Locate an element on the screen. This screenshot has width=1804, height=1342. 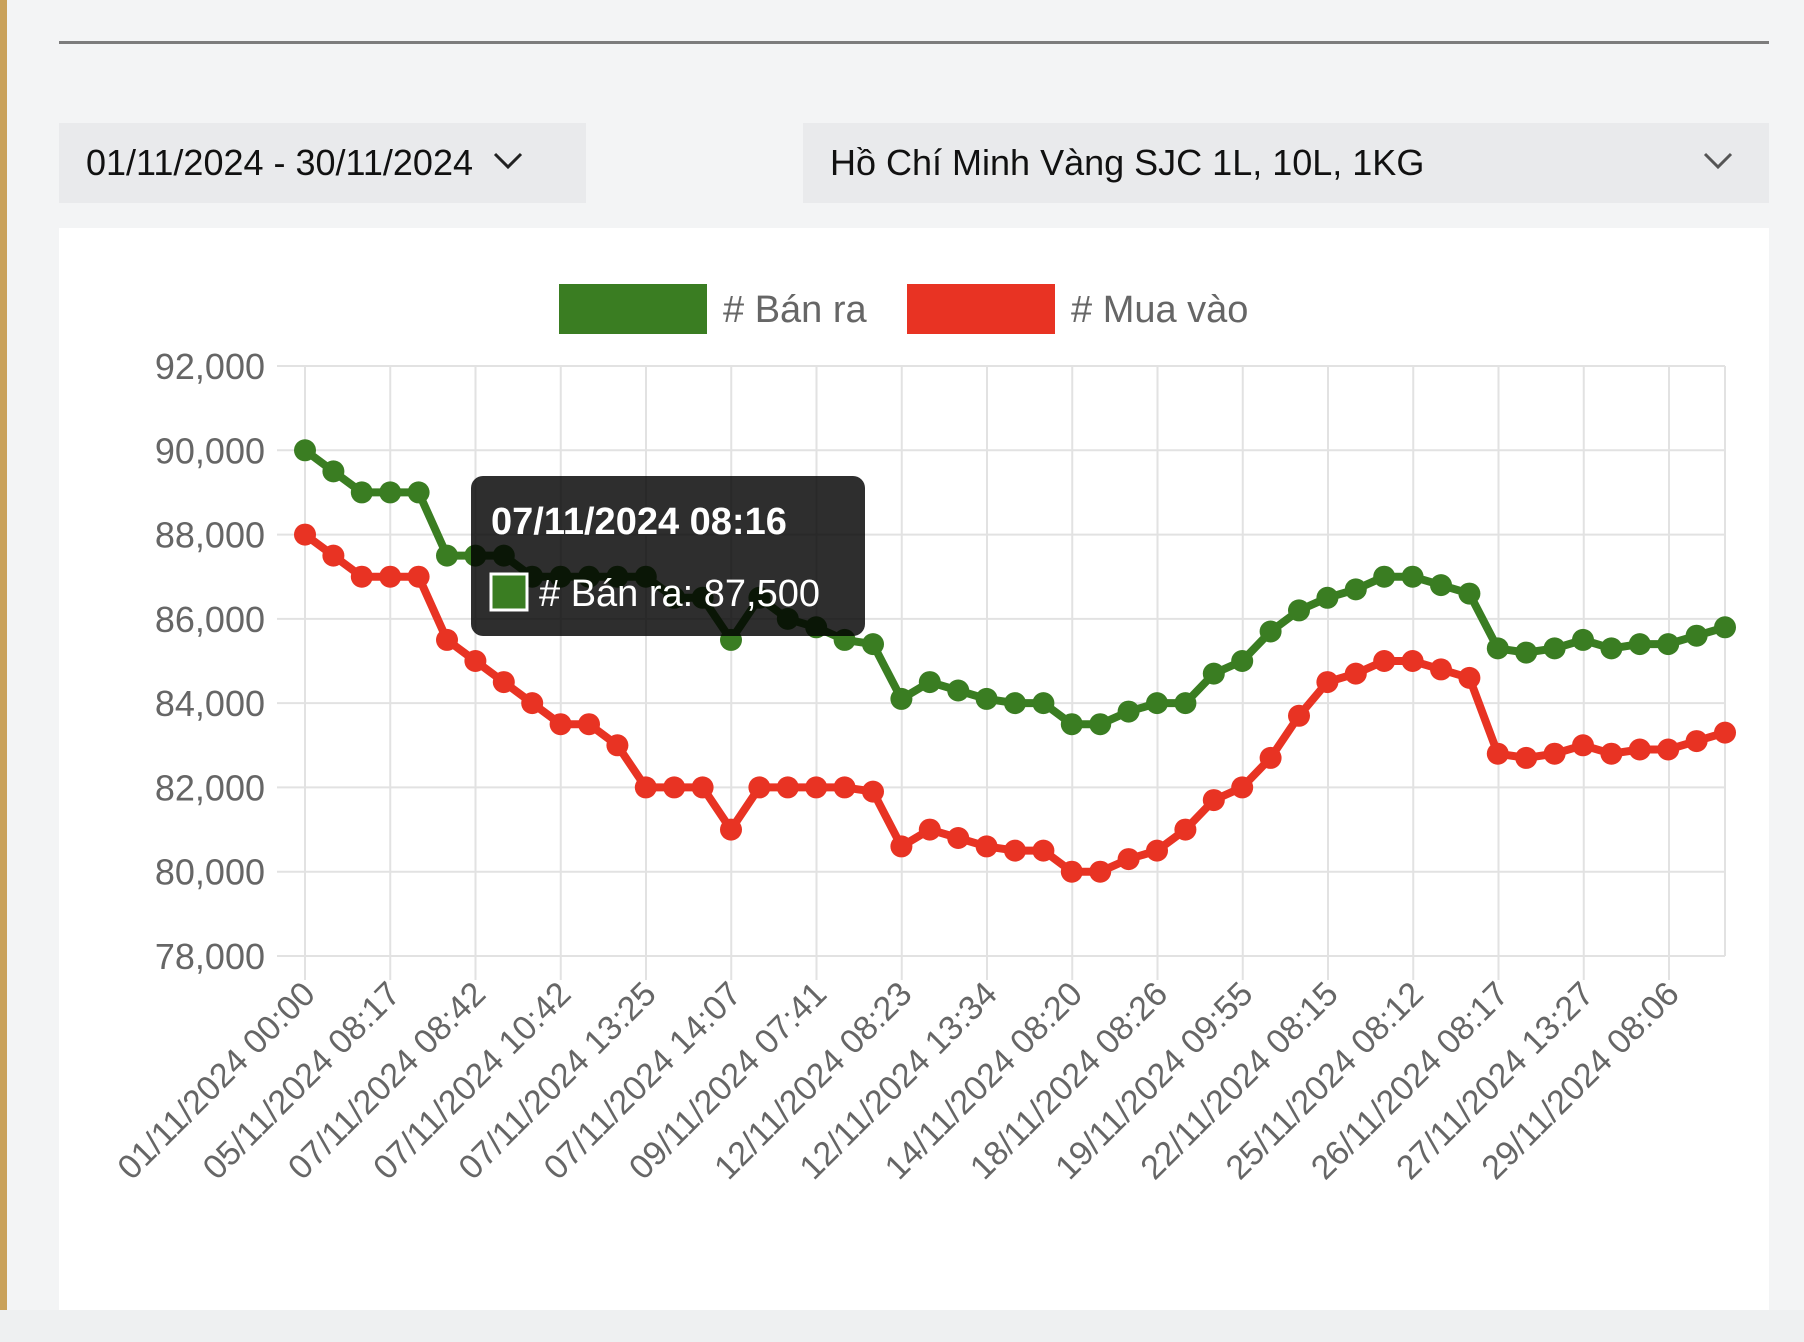
legend-label: # Bán ra is located at coordinates (795, 310).